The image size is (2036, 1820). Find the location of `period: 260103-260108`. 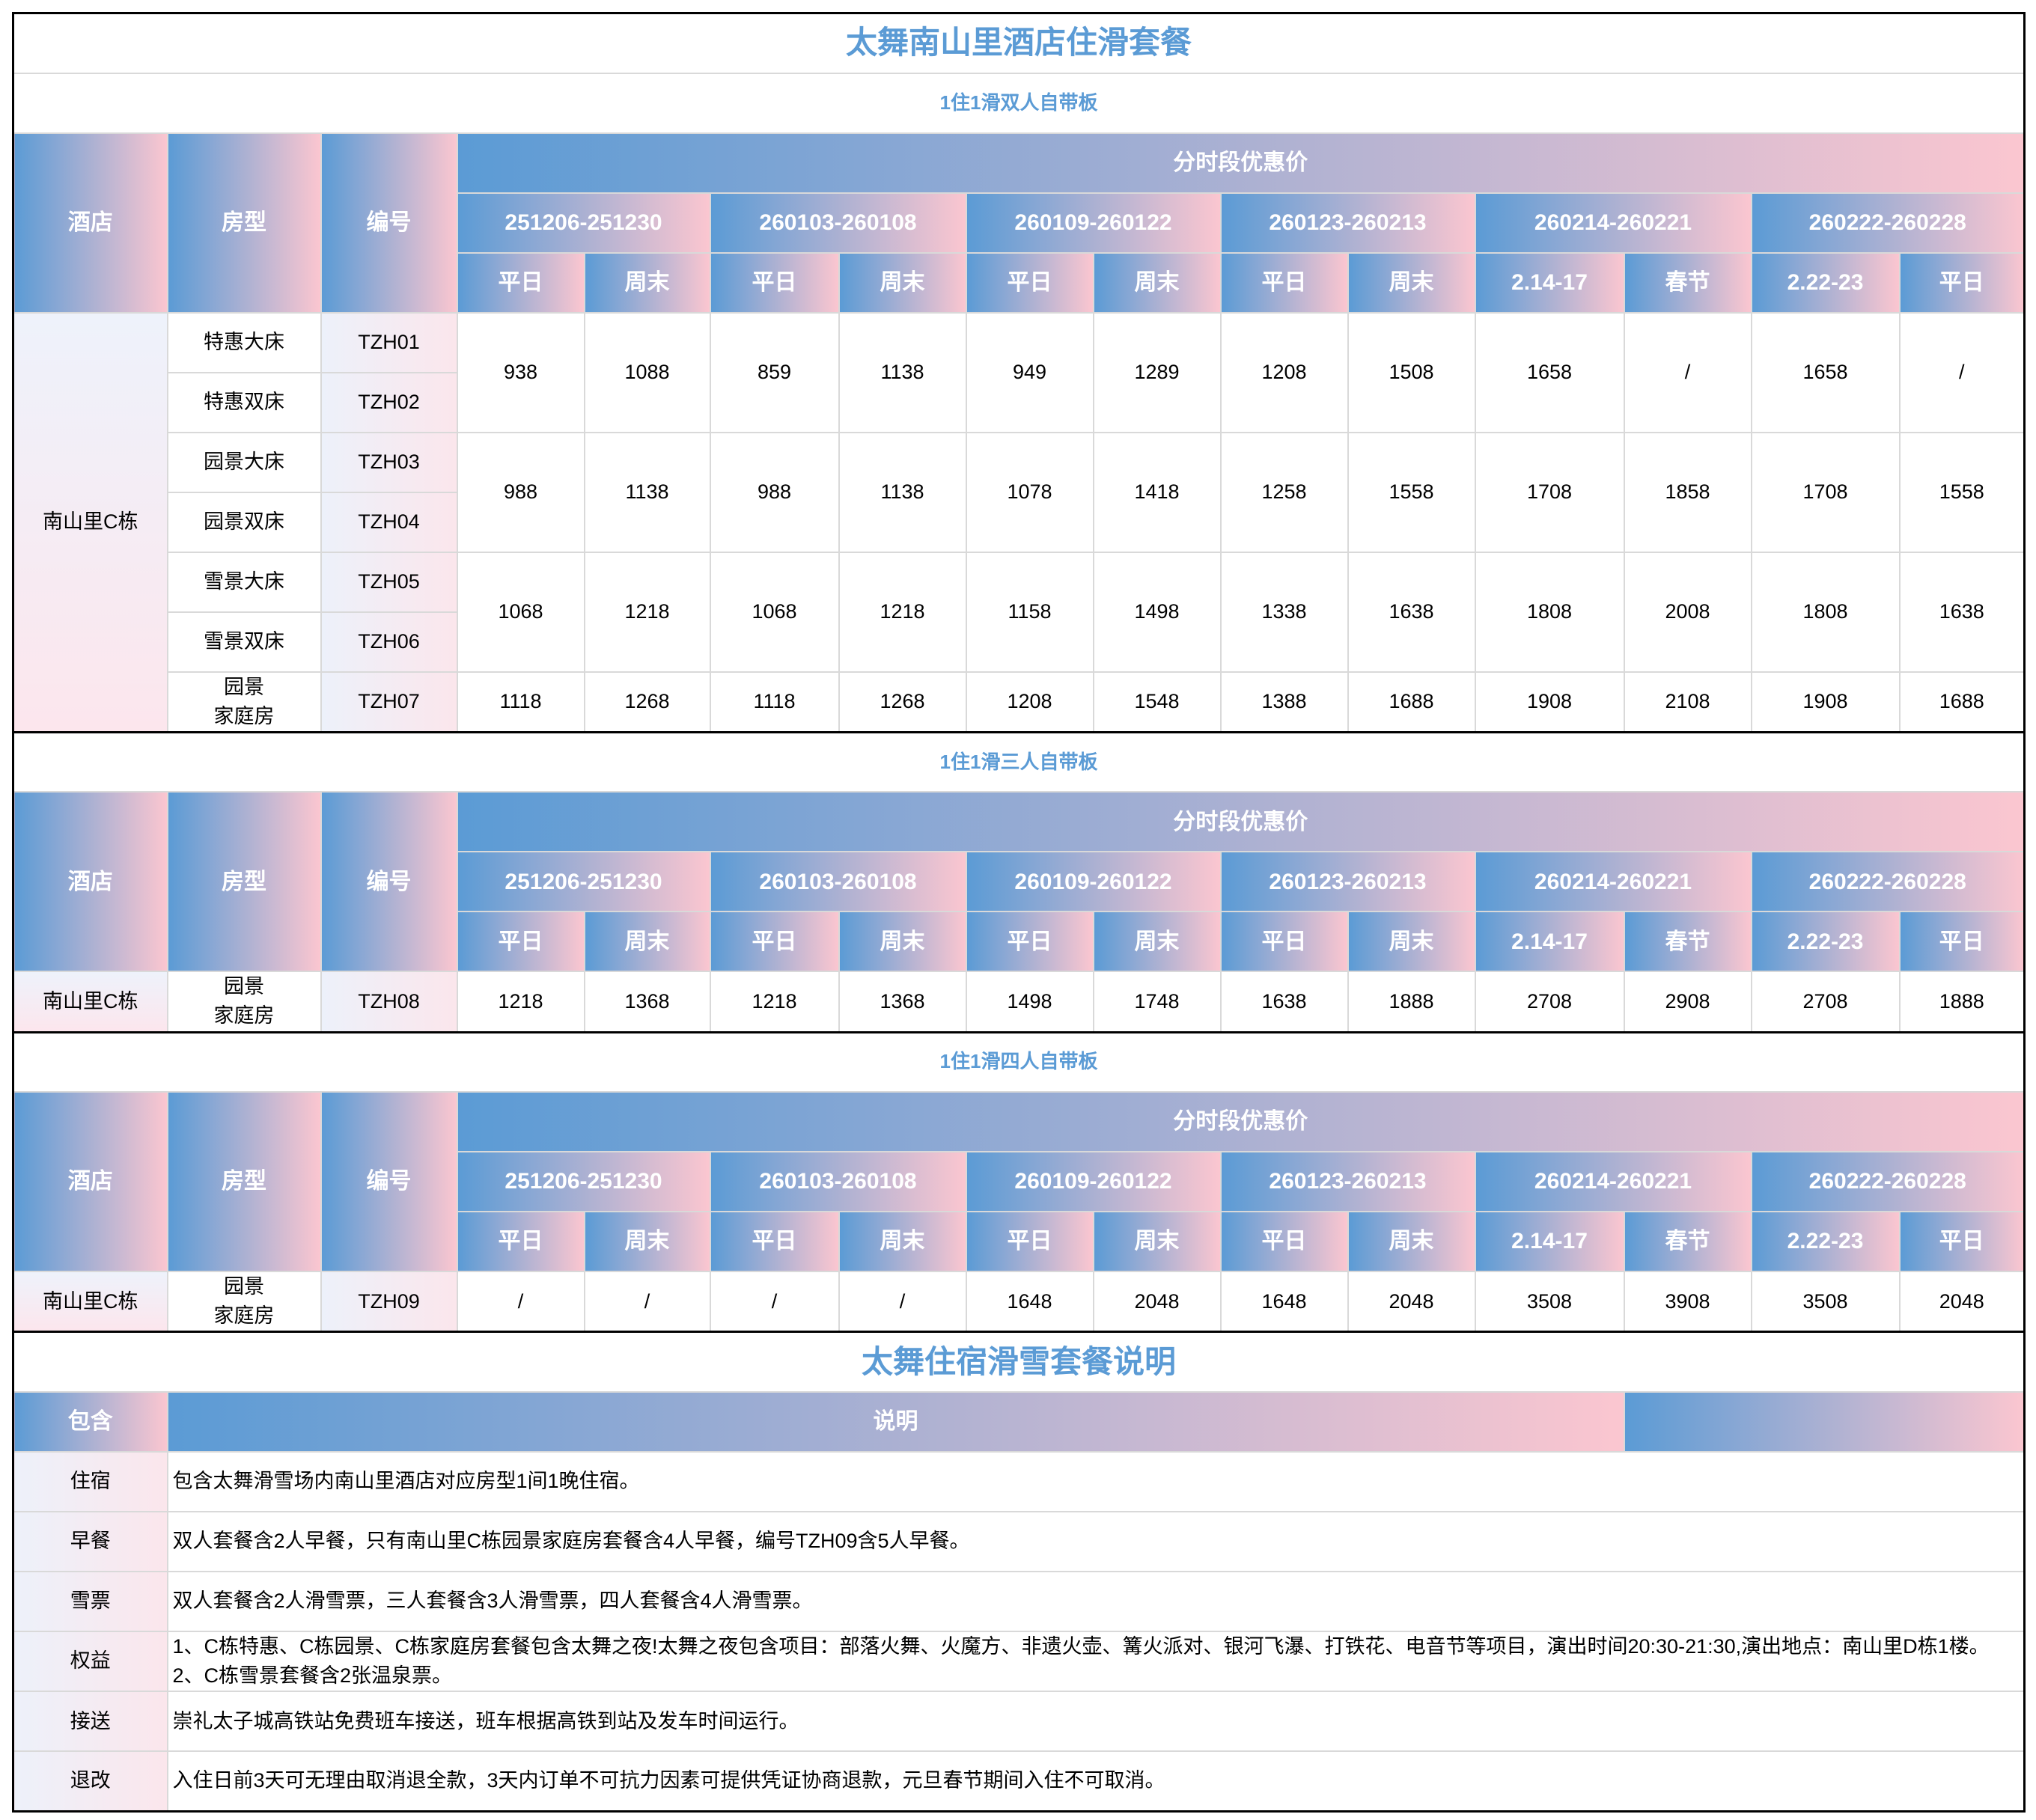

period: 260103-260108 is located at coordinates (838, 1182).